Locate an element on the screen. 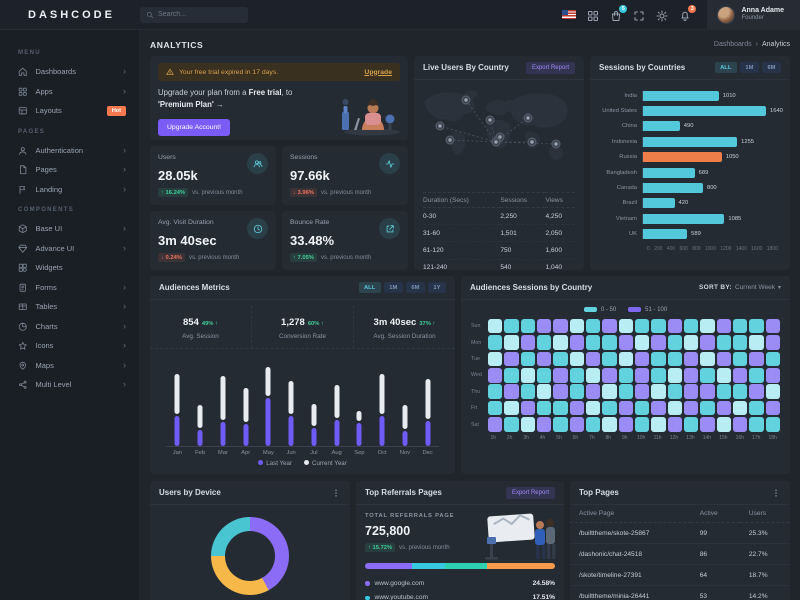  live-users-title: Live Users By Country is located at coordinates (466, 67).